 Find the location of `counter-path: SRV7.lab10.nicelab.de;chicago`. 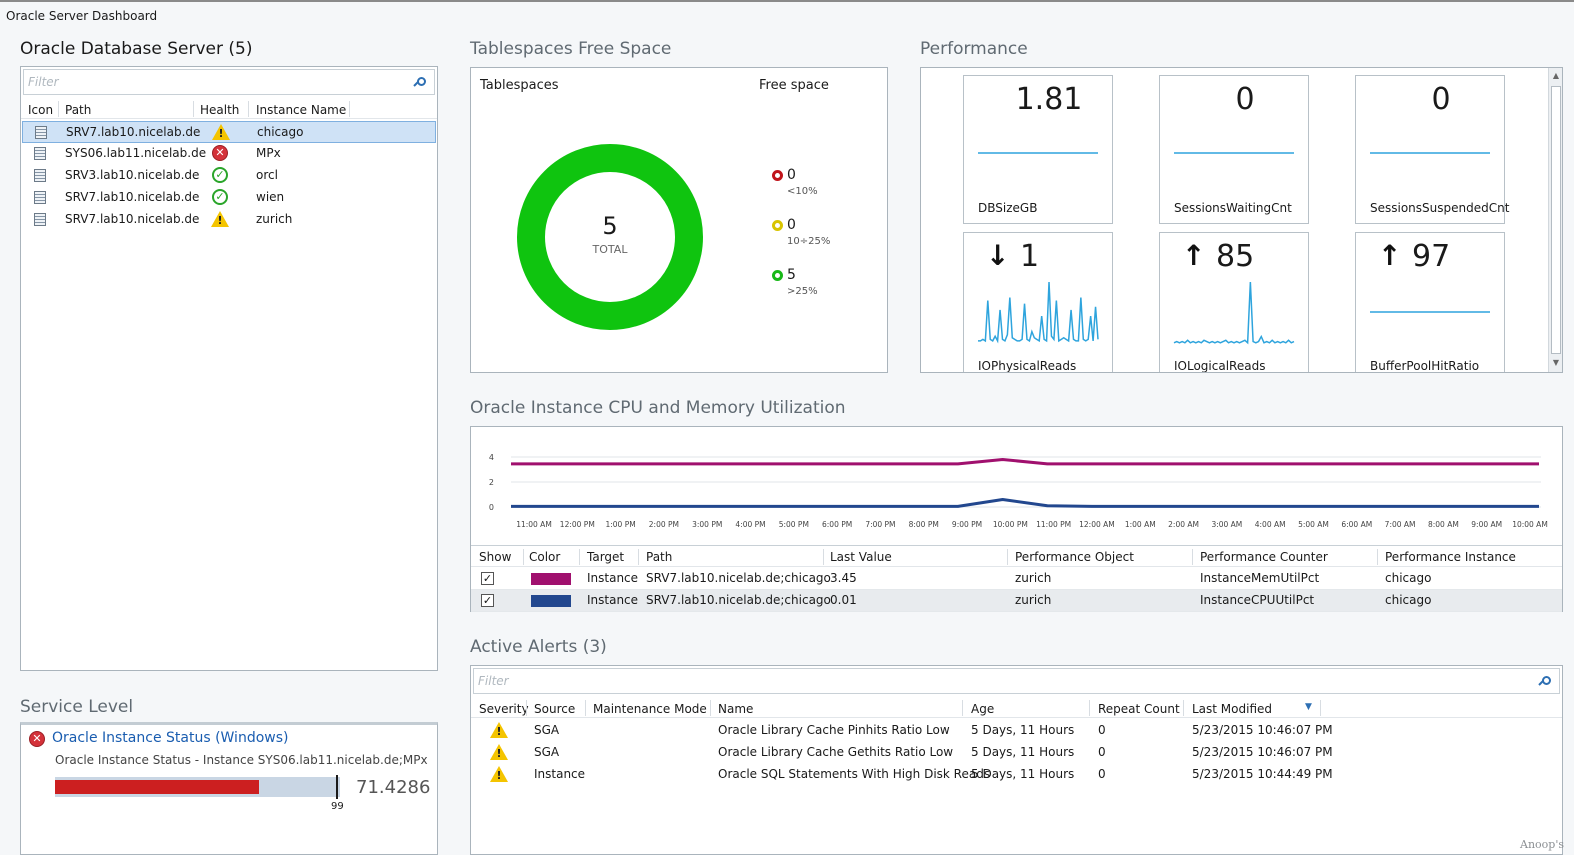

counter-path: SRV7.lab10.nicelab.de;chicago is located at coordinates (738, 600).